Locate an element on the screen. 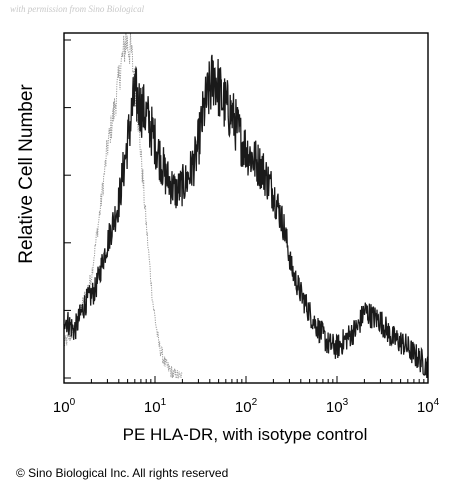  x-axis-label: PE HLA-DR, with isotype control is located at coordinates (245, 434).